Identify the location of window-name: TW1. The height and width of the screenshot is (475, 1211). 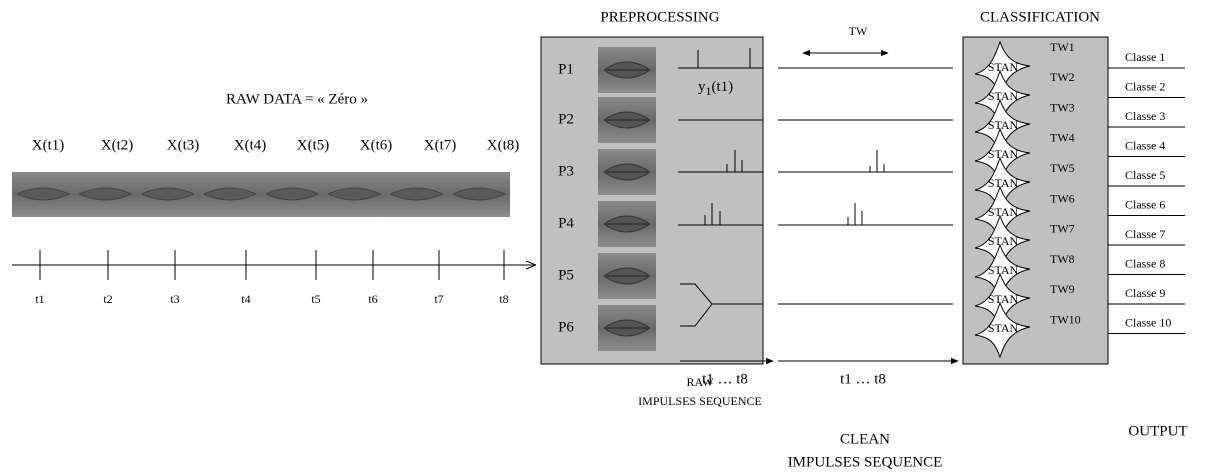
(1062, 47).